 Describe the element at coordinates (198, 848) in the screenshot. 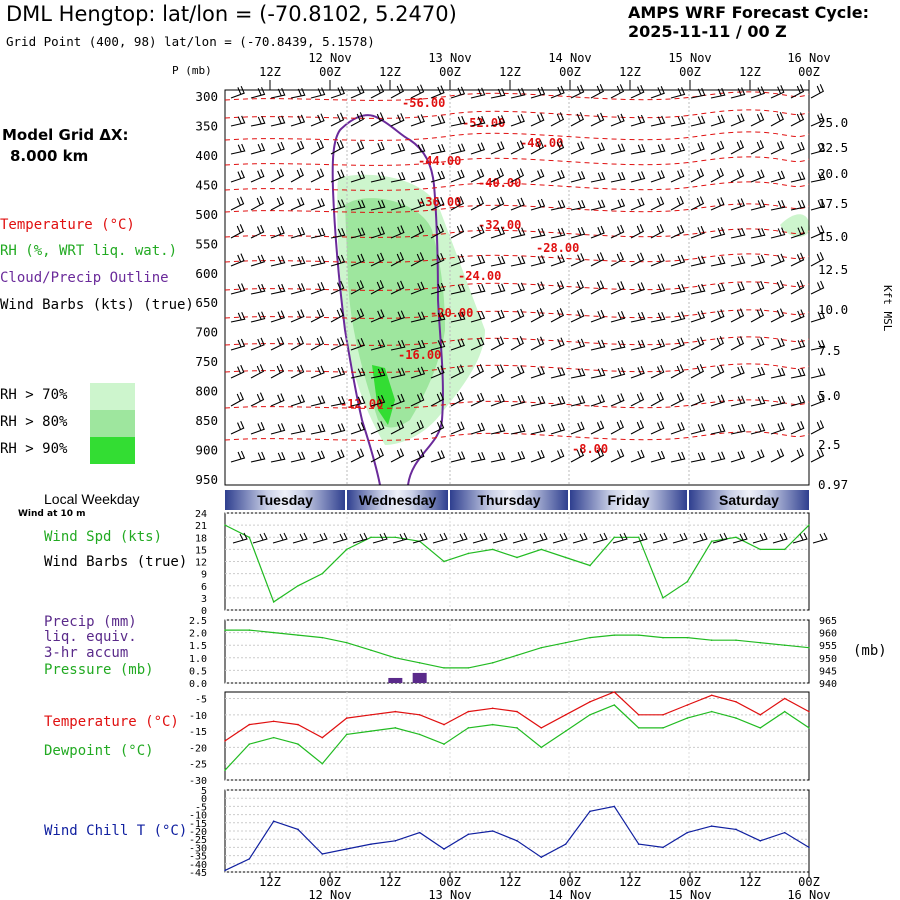

I see `chill-panel-tick-7: -30` at that location.